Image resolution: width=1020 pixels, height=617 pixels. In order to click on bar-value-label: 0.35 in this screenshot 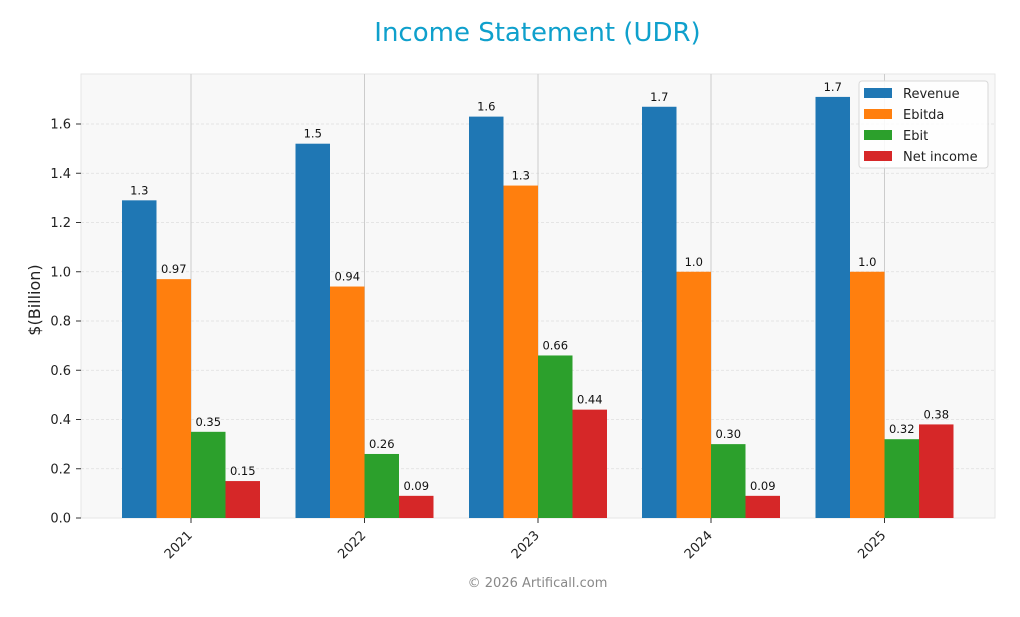, I will do `click(208, 422)`.